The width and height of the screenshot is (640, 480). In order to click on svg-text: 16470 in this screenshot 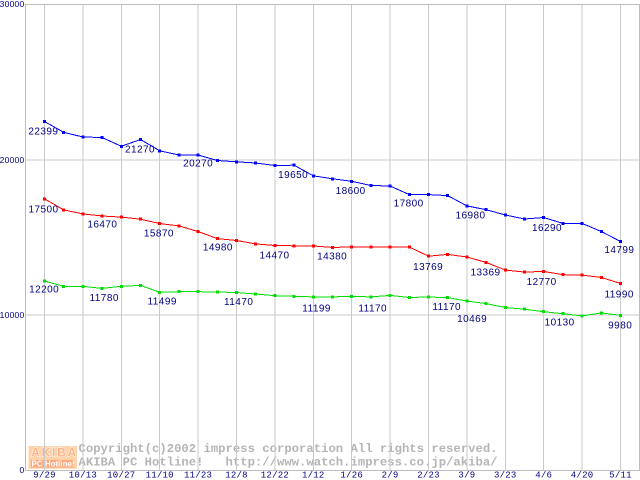, I will do `click(102, 224)`.